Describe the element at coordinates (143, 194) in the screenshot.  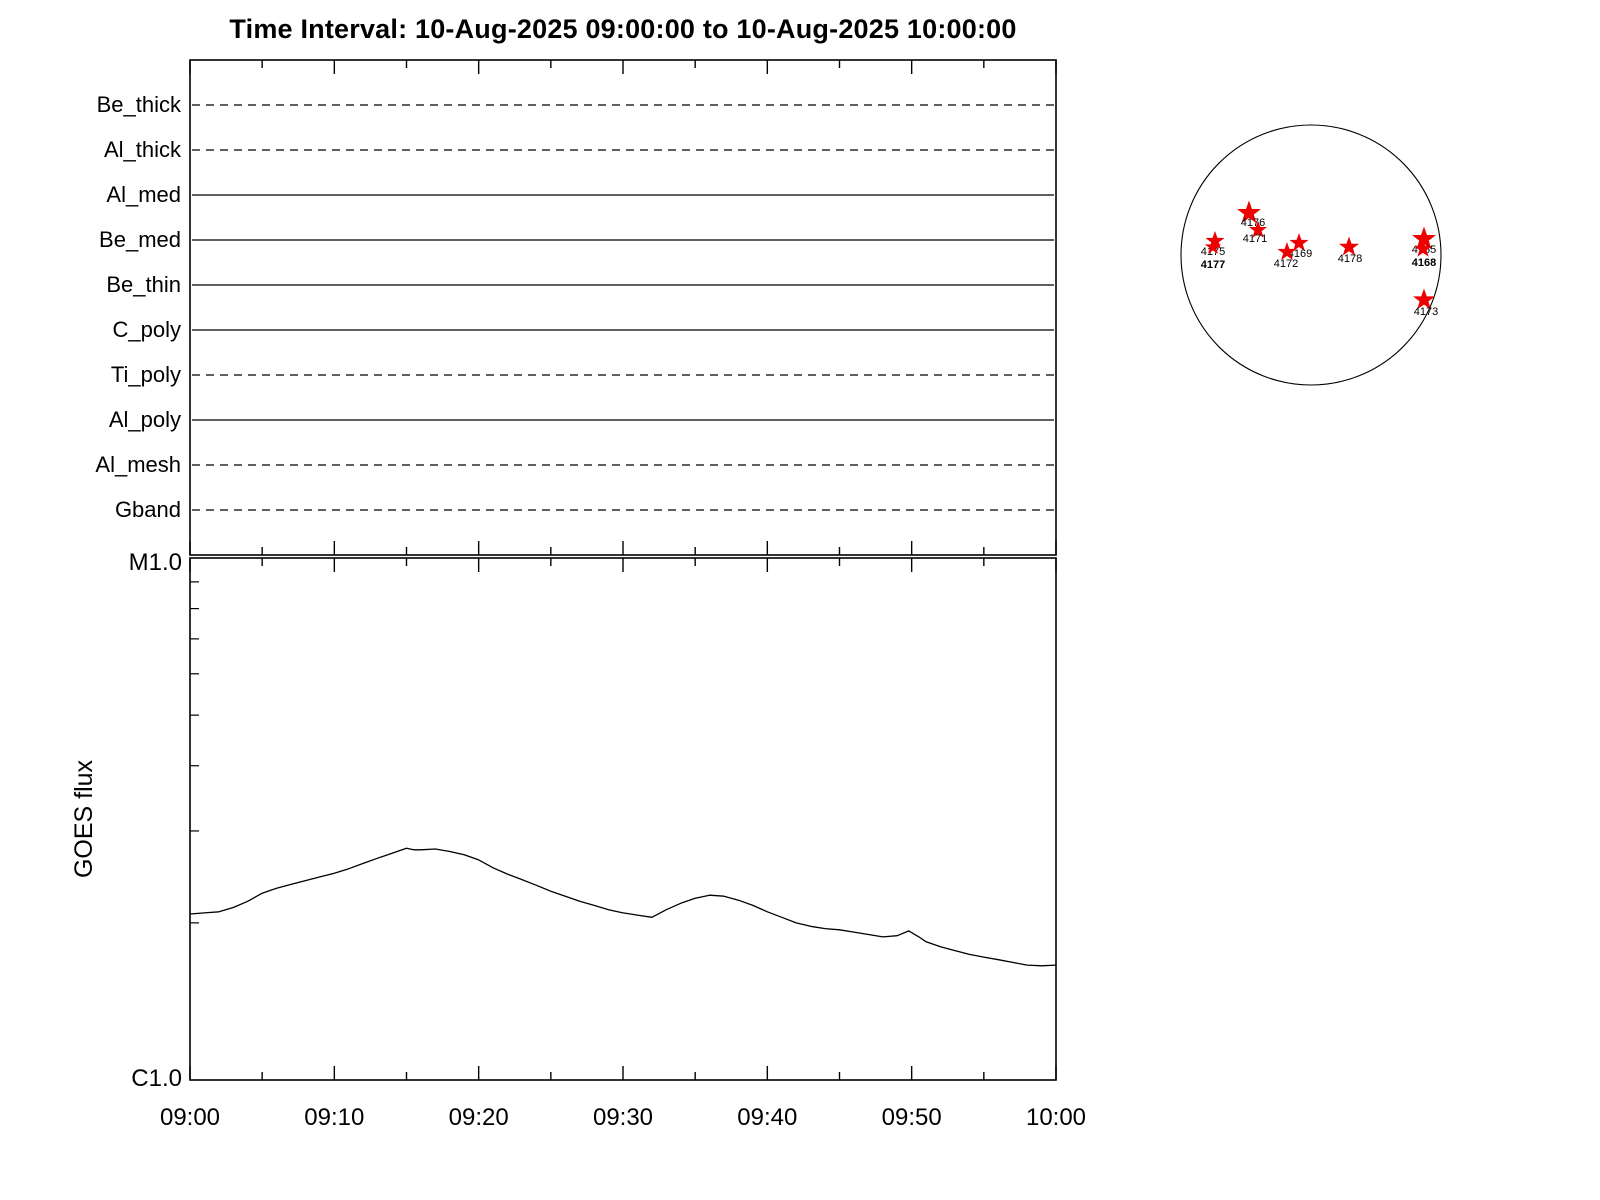
I see `filter-label: Al_med` at that location.